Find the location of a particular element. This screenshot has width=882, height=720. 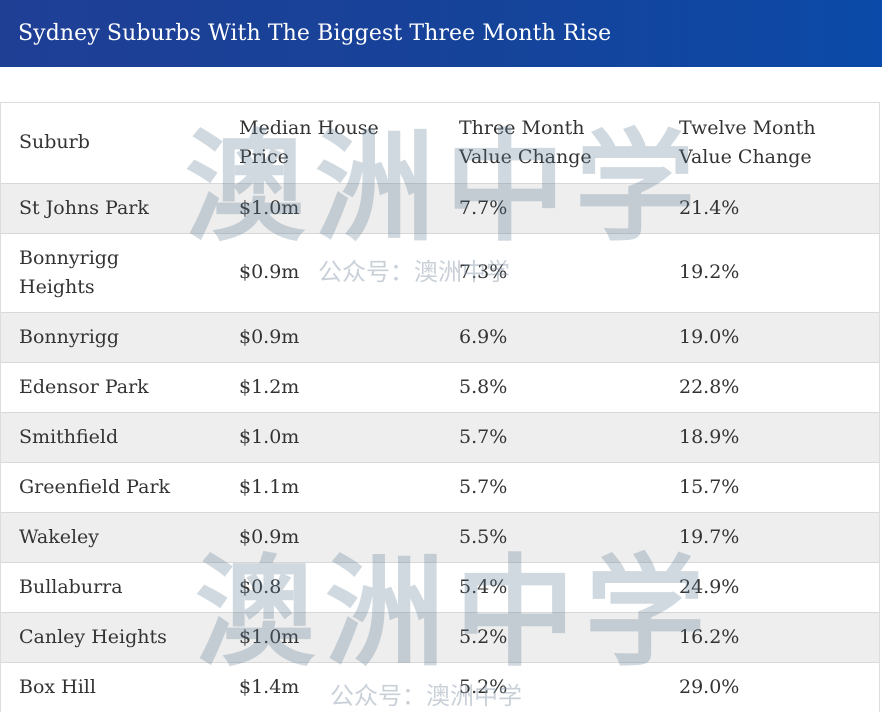

cell-three-month: 7.7% is located at coordinates (483, 207).